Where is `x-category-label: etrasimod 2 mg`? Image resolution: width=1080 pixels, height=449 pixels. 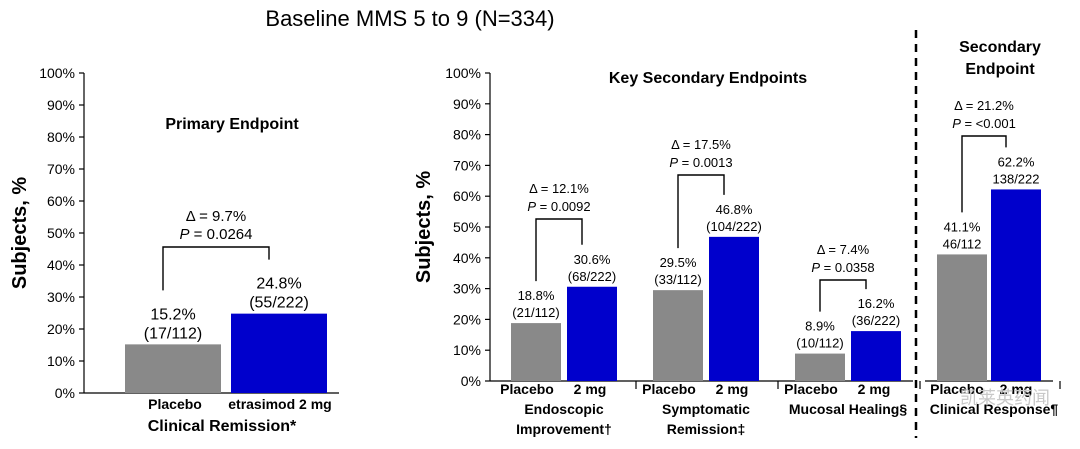
x-category-label: etrasimod 2 mg is located at coordinates (279, 404).